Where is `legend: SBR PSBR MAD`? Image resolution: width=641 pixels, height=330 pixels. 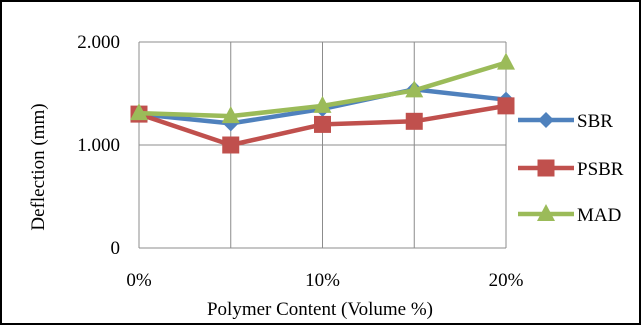
legend: SBR PSBR MAD is located at coordinates (571, 168).